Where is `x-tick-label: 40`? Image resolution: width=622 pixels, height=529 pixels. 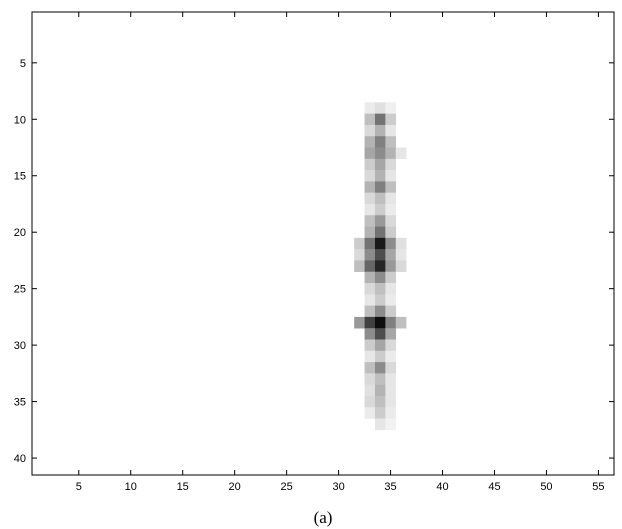
x-tick-label: 40 is located at coordinates (442, 487).